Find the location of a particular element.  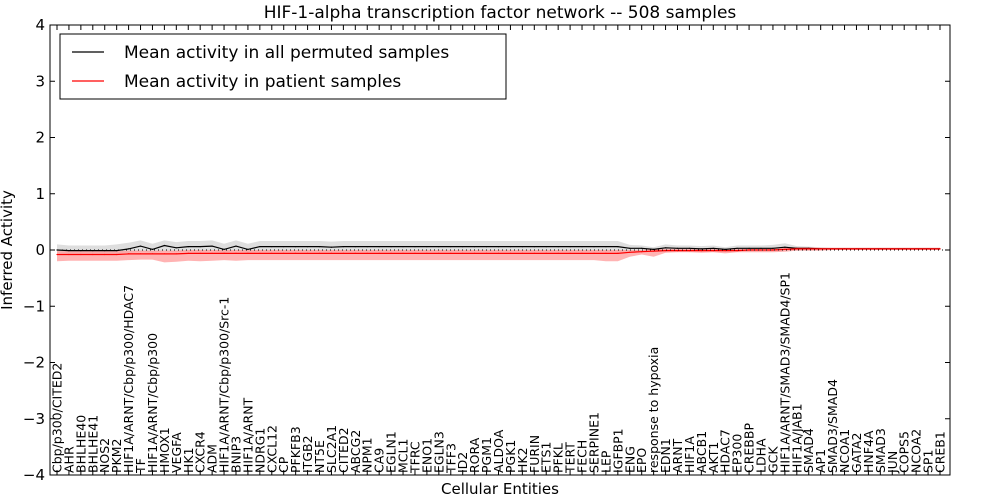

xtick-label: EGLN3 is located at coordinates (438, 452).